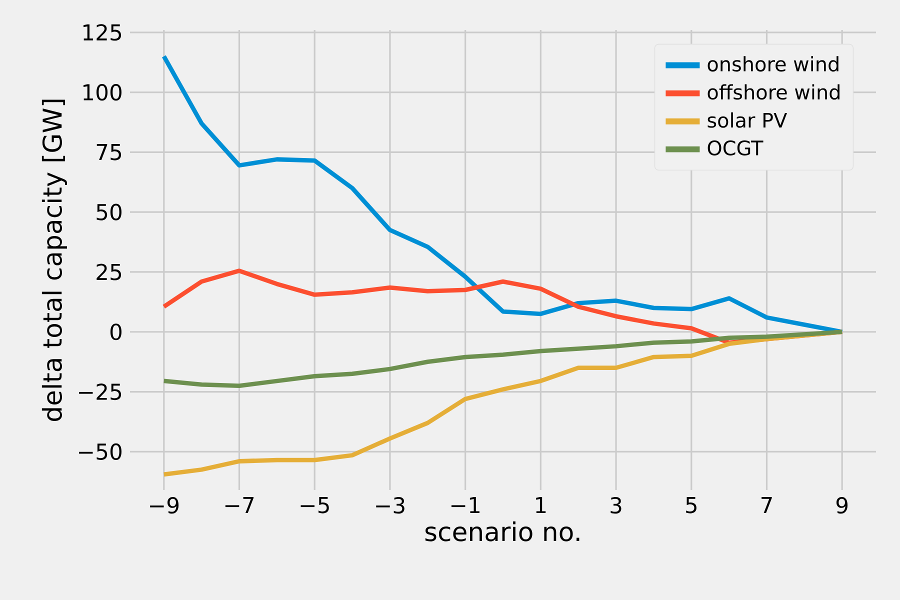  I want to click on x-axis-title: scenario no., so click(502, 531).